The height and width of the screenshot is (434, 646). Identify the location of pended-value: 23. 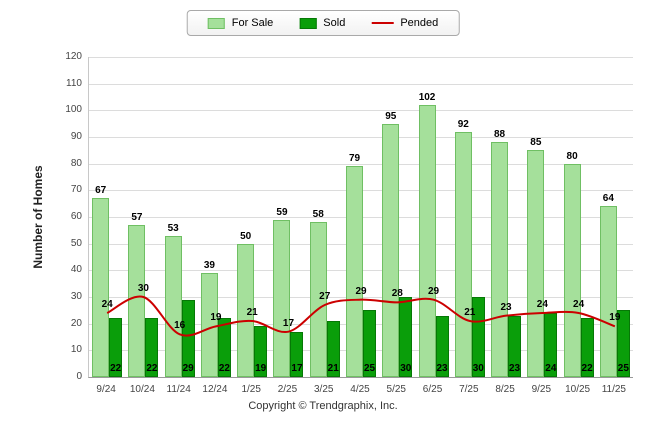
(506, 307).